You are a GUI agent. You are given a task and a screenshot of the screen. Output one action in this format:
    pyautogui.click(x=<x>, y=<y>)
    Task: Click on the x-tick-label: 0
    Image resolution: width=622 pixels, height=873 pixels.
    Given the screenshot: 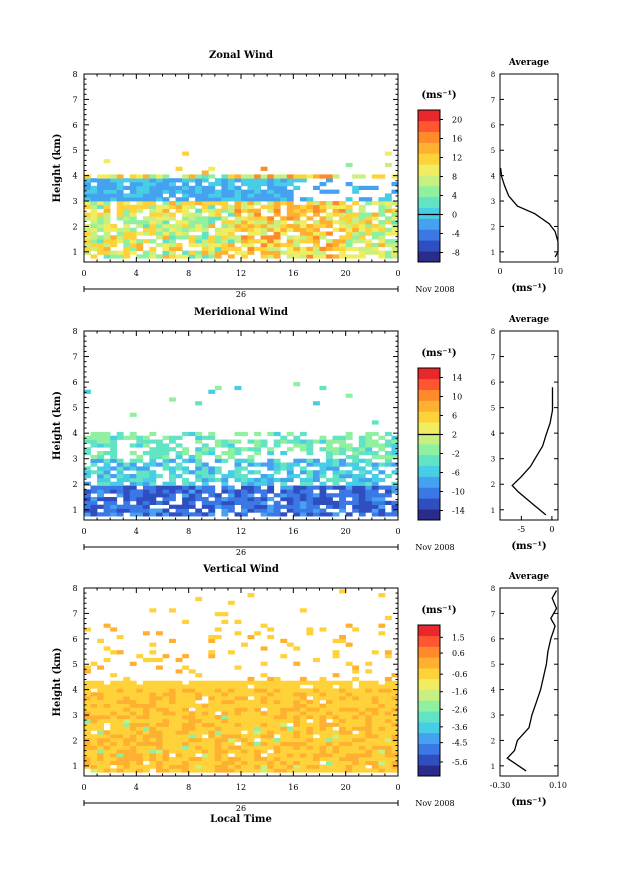 What is the action you would take?
    pyautogui.click(x=397, y=531)
    